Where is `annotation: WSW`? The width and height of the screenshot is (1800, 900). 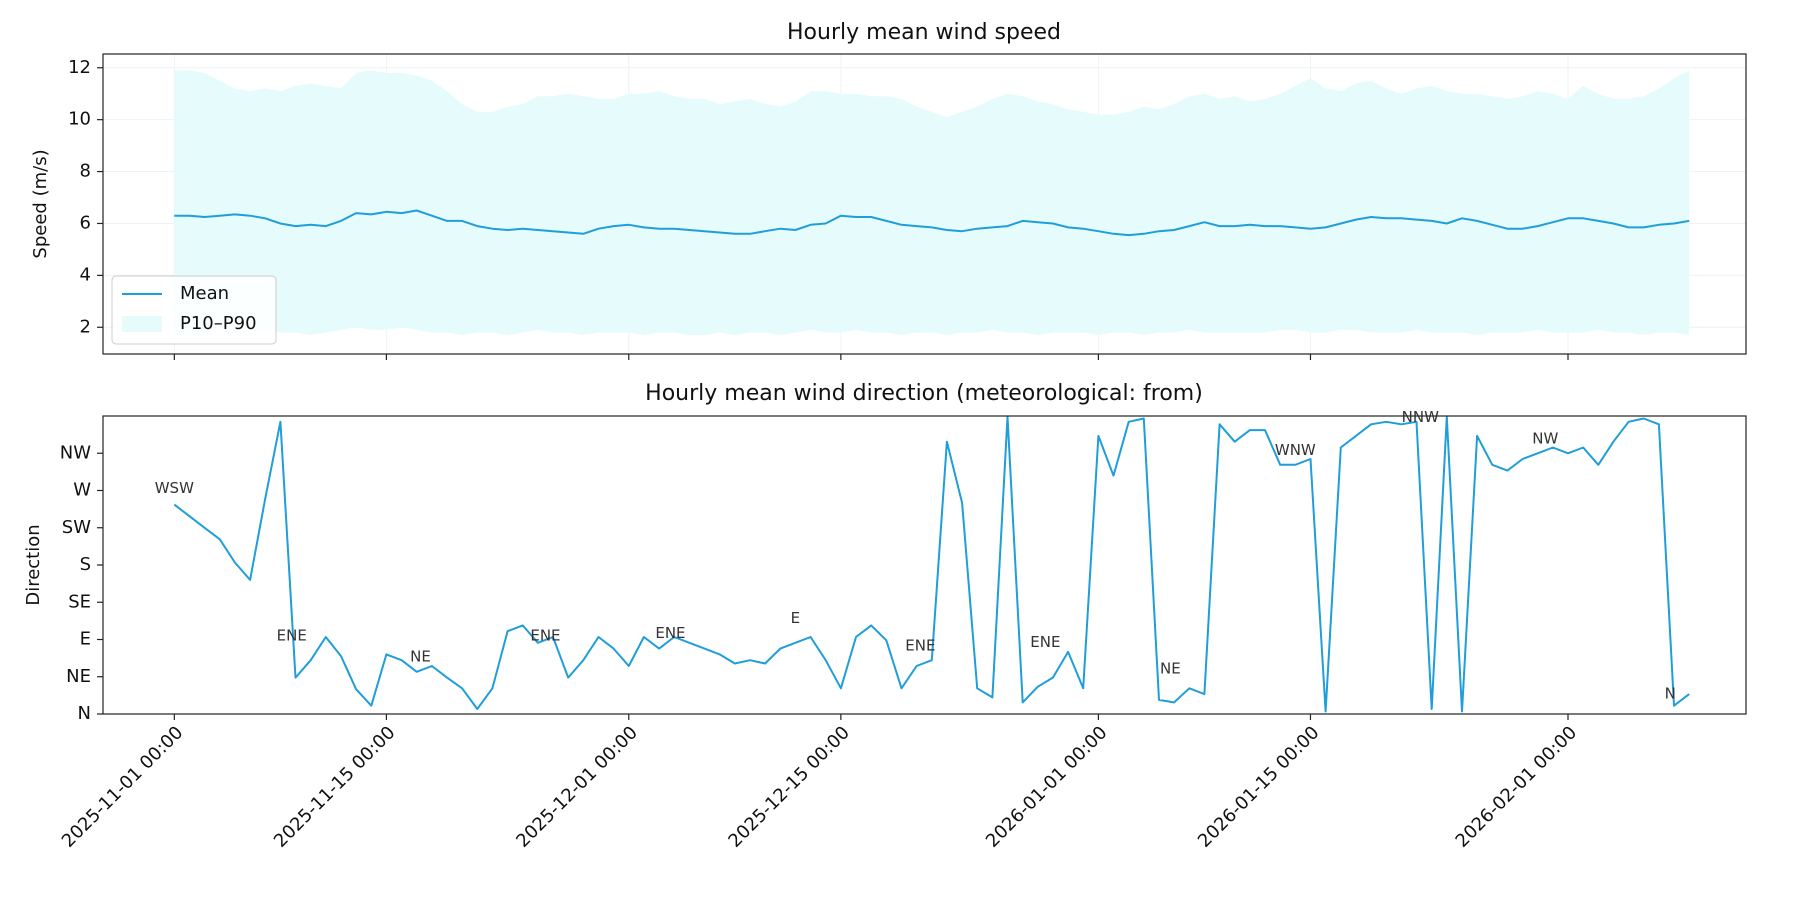
annotation: WSW is located at coordinates (174, 488).